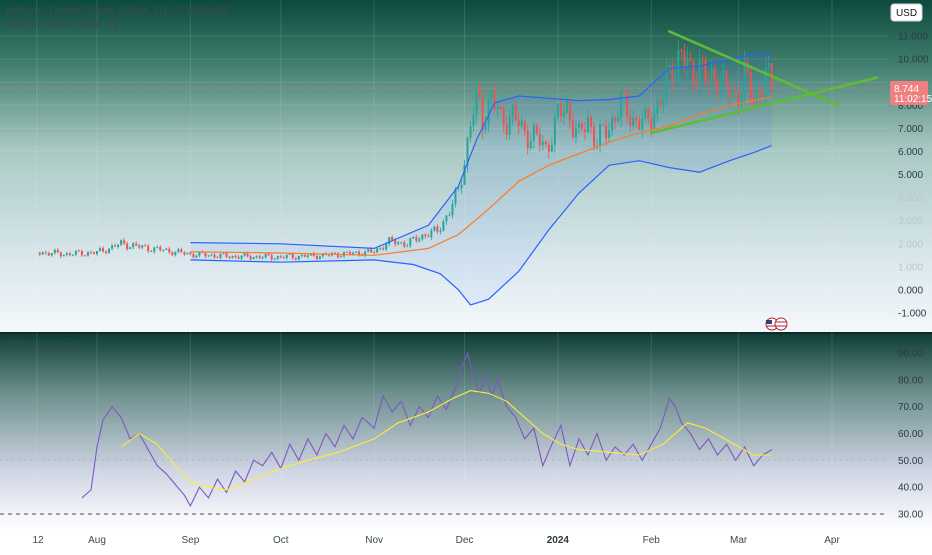 This screenshot has height=555, width=932. Describe the element at coordinates (910, 267) in the screenshot. I see `price-tick-label: 1.000` at that location.